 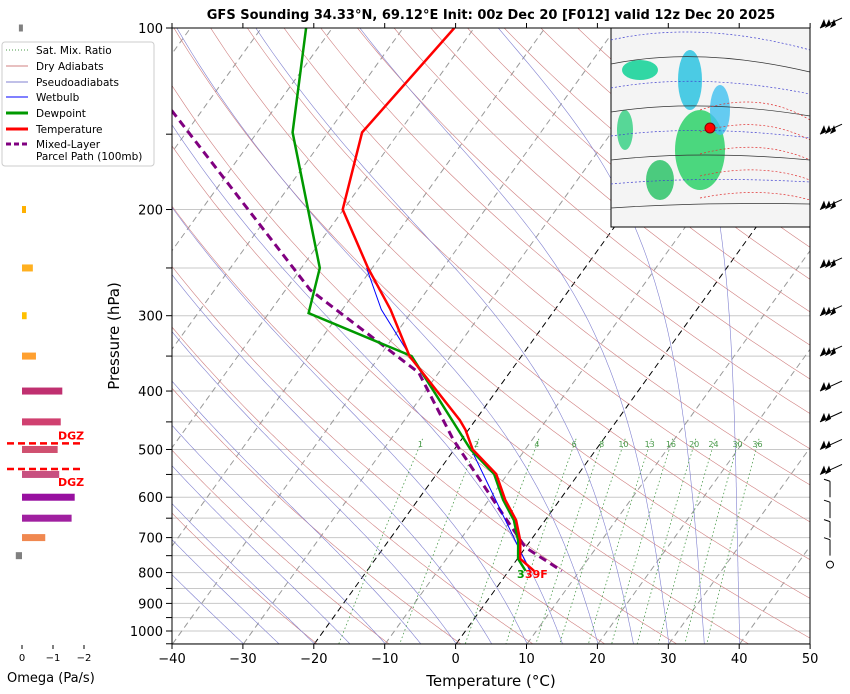 I want to click on y-tick-label: 900, so click(x=150, y=604).